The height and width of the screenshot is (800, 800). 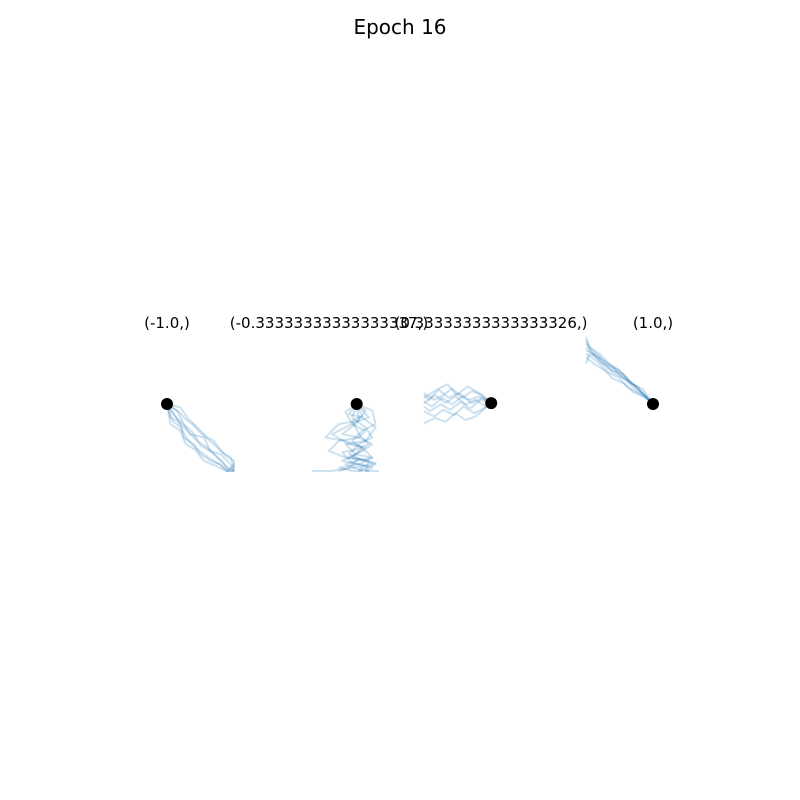 I want to click on subplot-3-plot-area, so click(x=460, y=404).